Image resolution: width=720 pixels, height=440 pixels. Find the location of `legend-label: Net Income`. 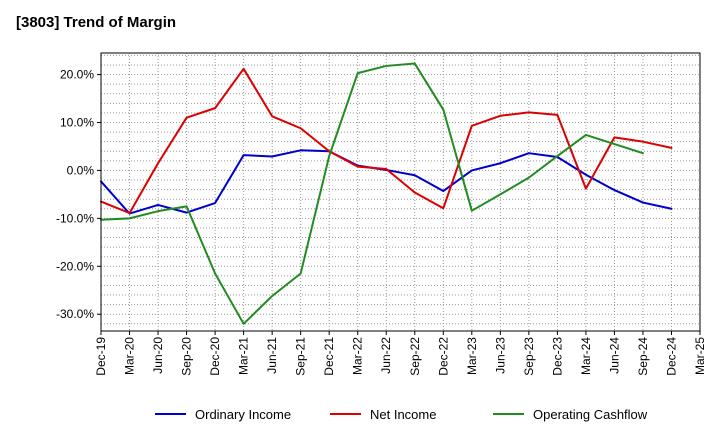

legend-label: Net Income is located at coordinates (403, 414).